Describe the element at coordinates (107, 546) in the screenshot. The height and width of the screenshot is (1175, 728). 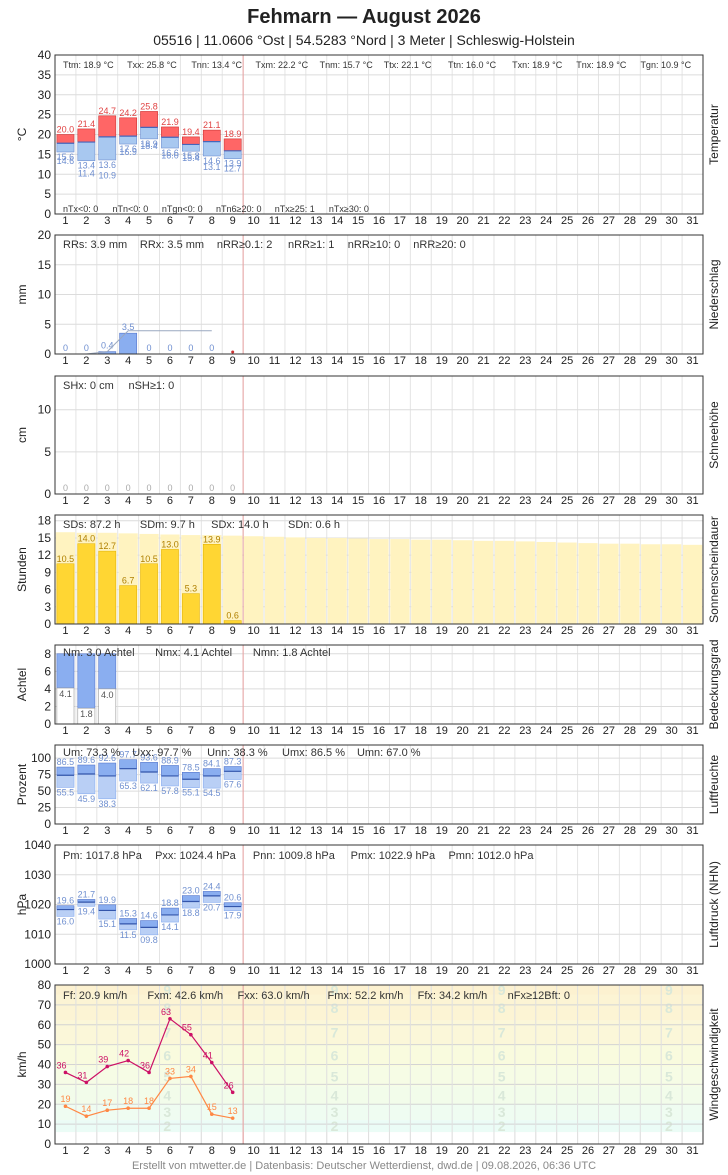
I see `sun-label: 12.7` at that location.